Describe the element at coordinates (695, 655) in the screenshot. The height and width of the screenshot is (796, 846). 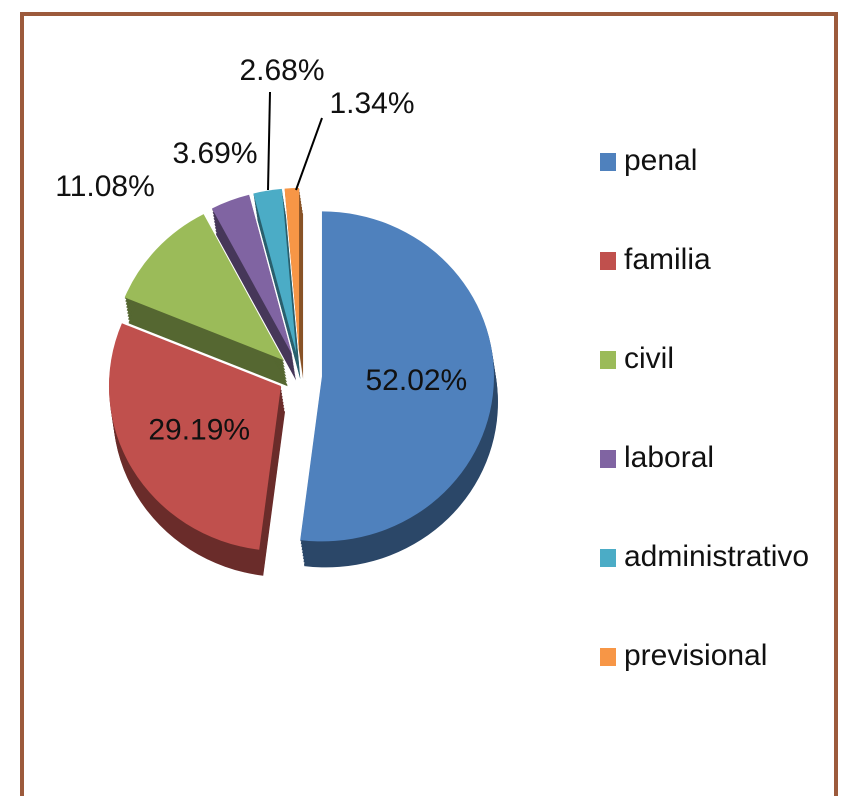
I see `legend-label: previsional` at that location.